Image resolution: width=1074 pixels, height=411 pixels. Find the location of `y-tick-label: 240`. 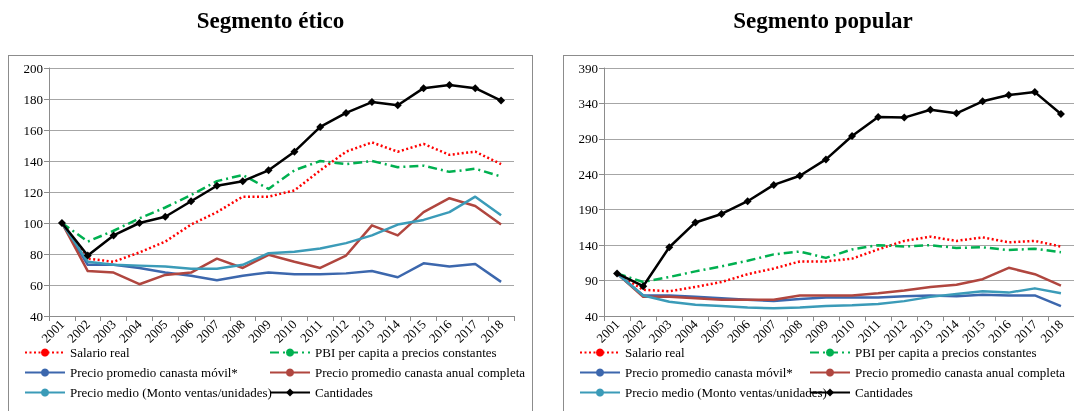

y-tick-label: 240 is located at coordinates (588, 174).